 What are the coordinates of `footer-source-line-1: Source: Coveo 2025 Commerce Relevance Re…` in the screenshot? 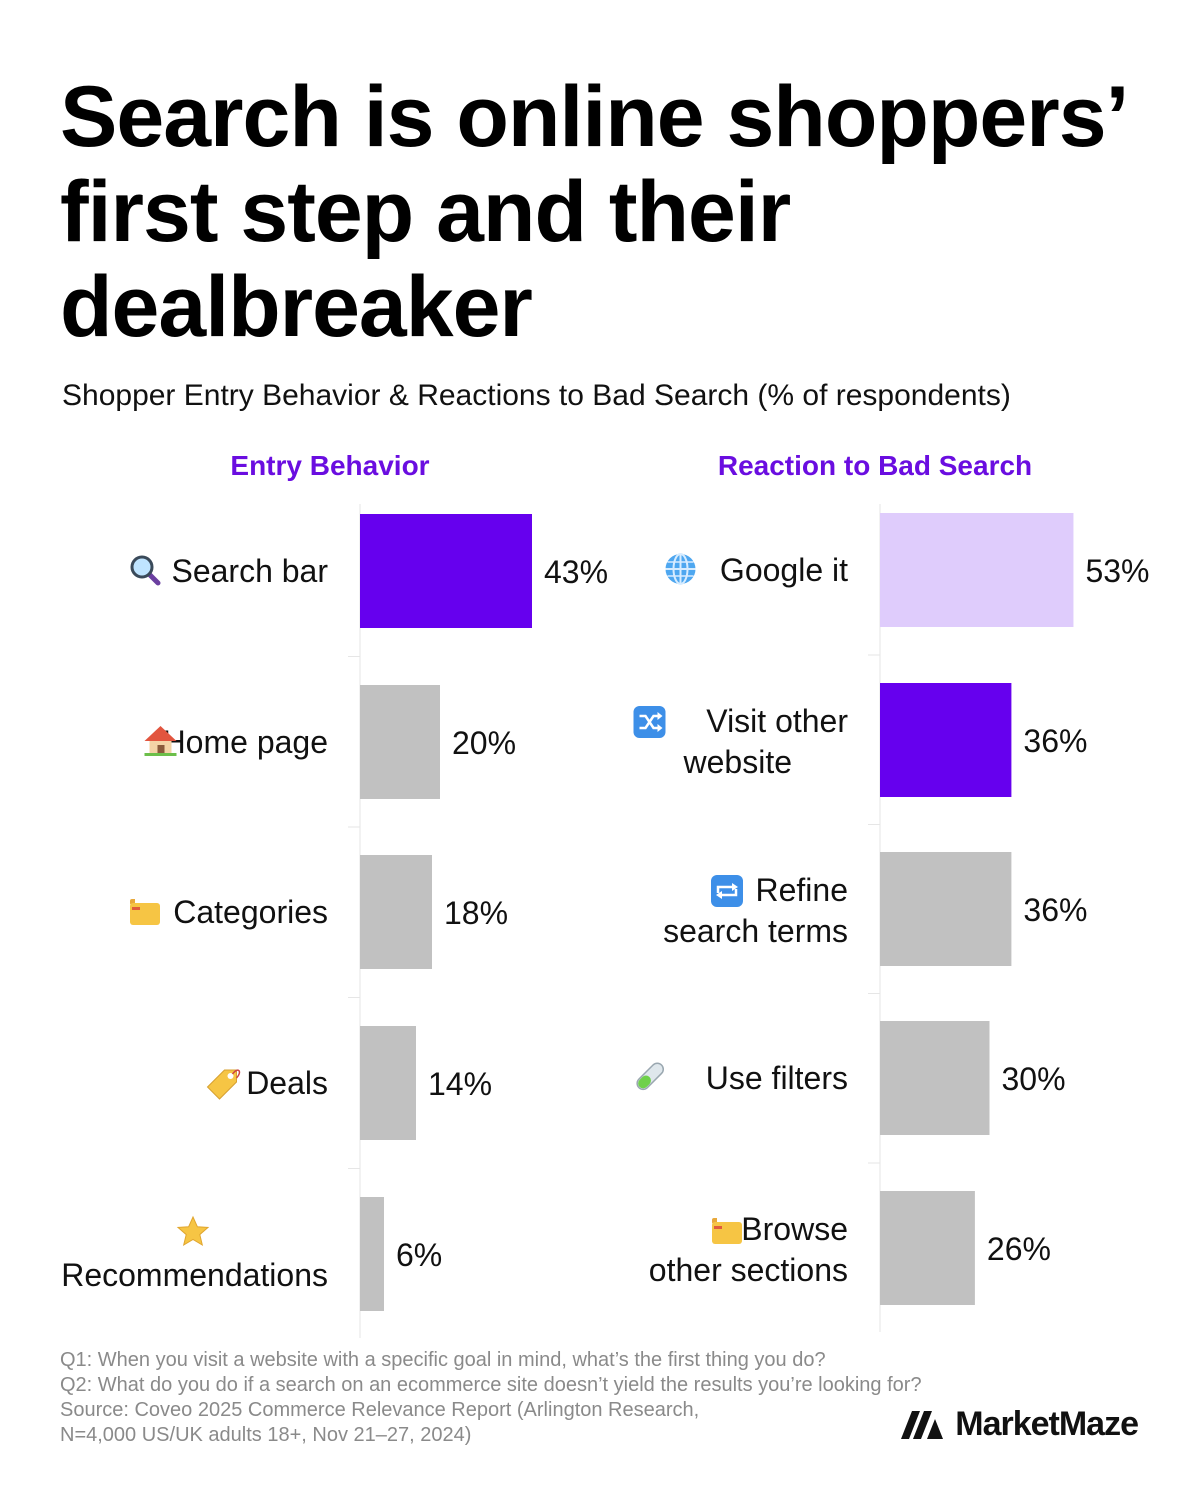 It's located at (380, 1410).